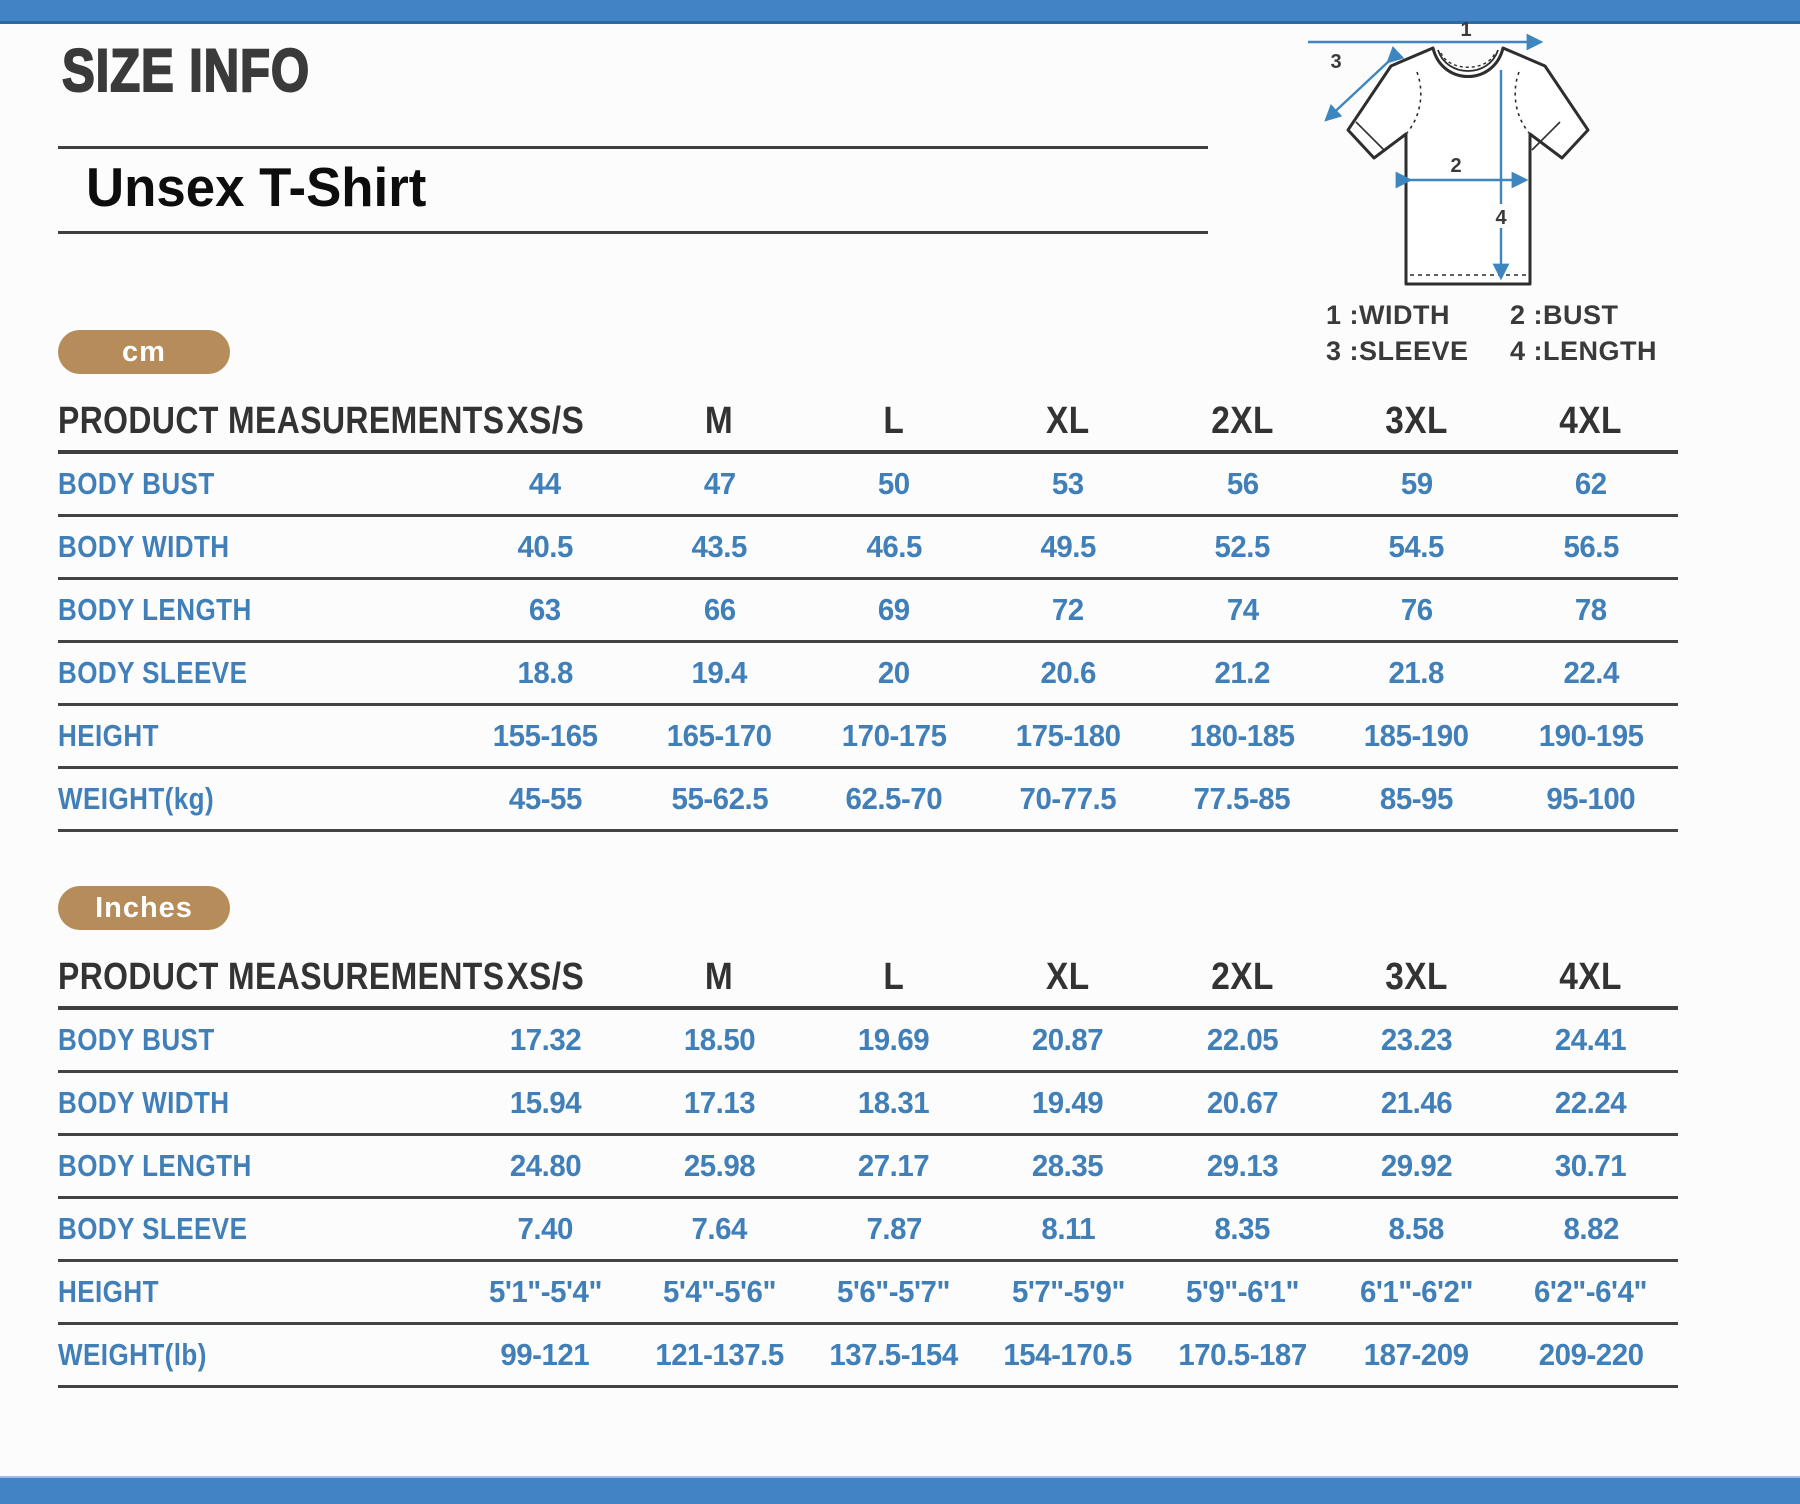  Describe the element at coordinates (1068, 547) in the screenshot. I see `cell-value: 49.5` at that location.